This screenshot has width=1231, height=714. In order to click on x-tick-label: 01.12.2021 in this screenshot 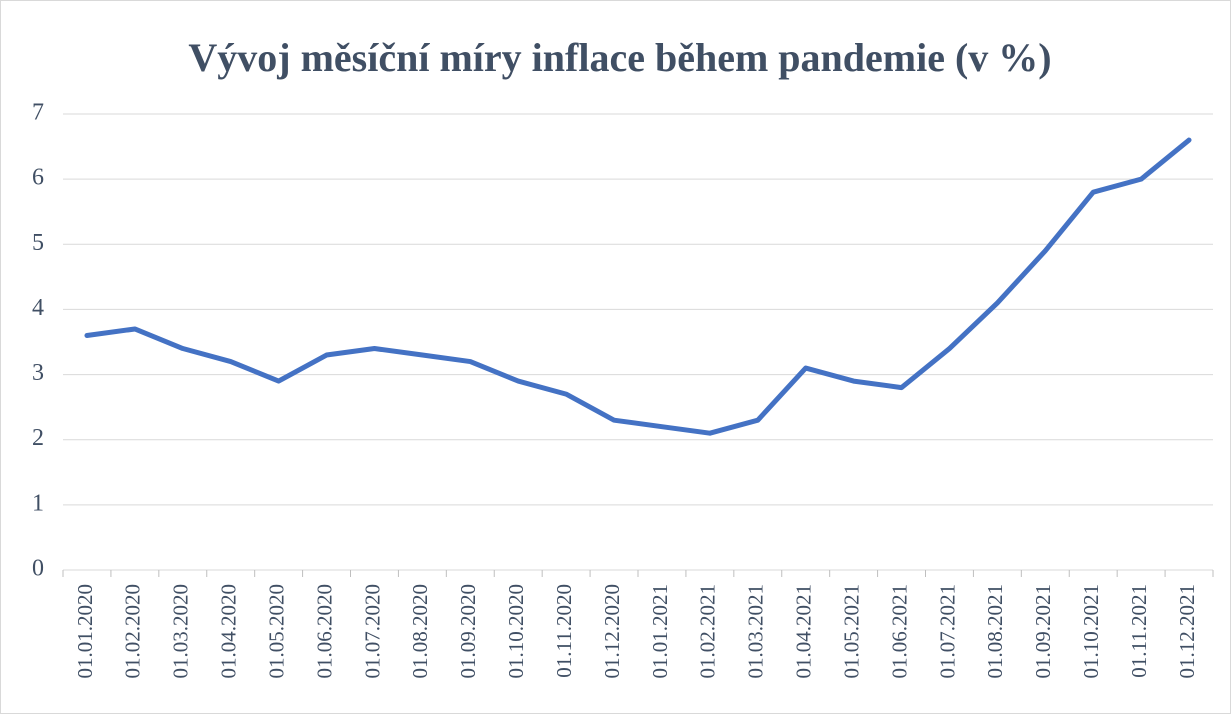, I will do `click(1187, 631)`.